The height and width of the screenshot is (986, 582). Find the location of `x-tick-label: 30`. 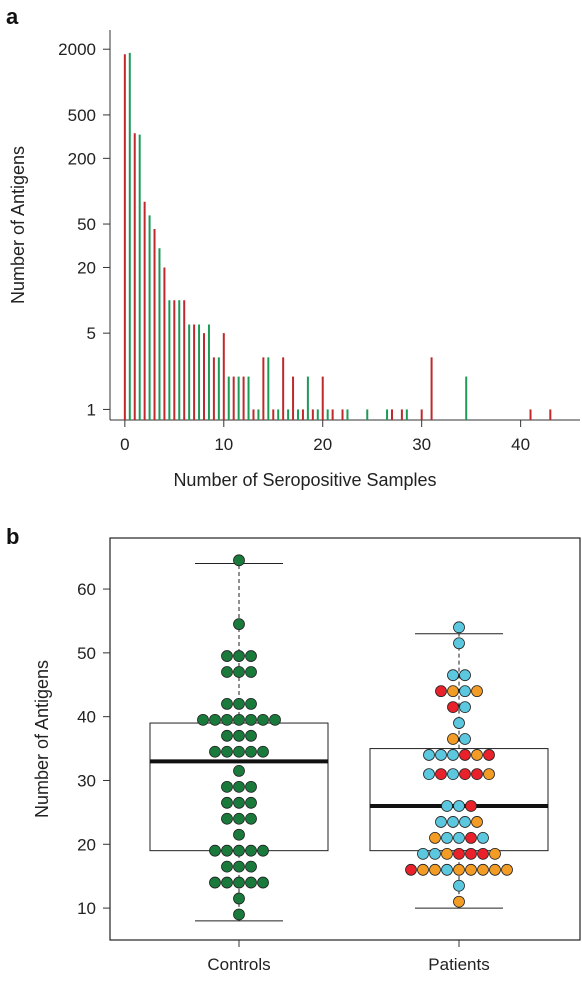

x-tick-label: 30 is located at coordinates (421, 444).